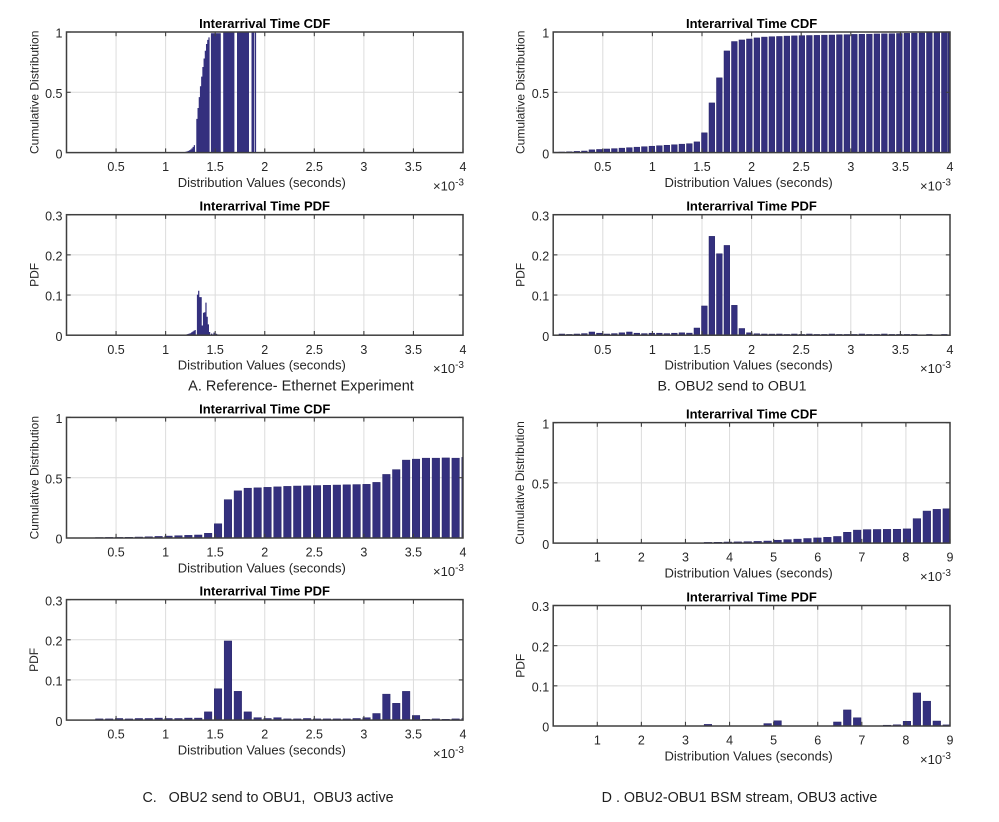 Image resolution: width=999 pixels, height=822 pixels. Describe the element at coordinates (301, 387) in the screenshot. I see `svg-text:A. Reference- Ethernet Experim: A. Reference- Ethernet Experiment` at that location.